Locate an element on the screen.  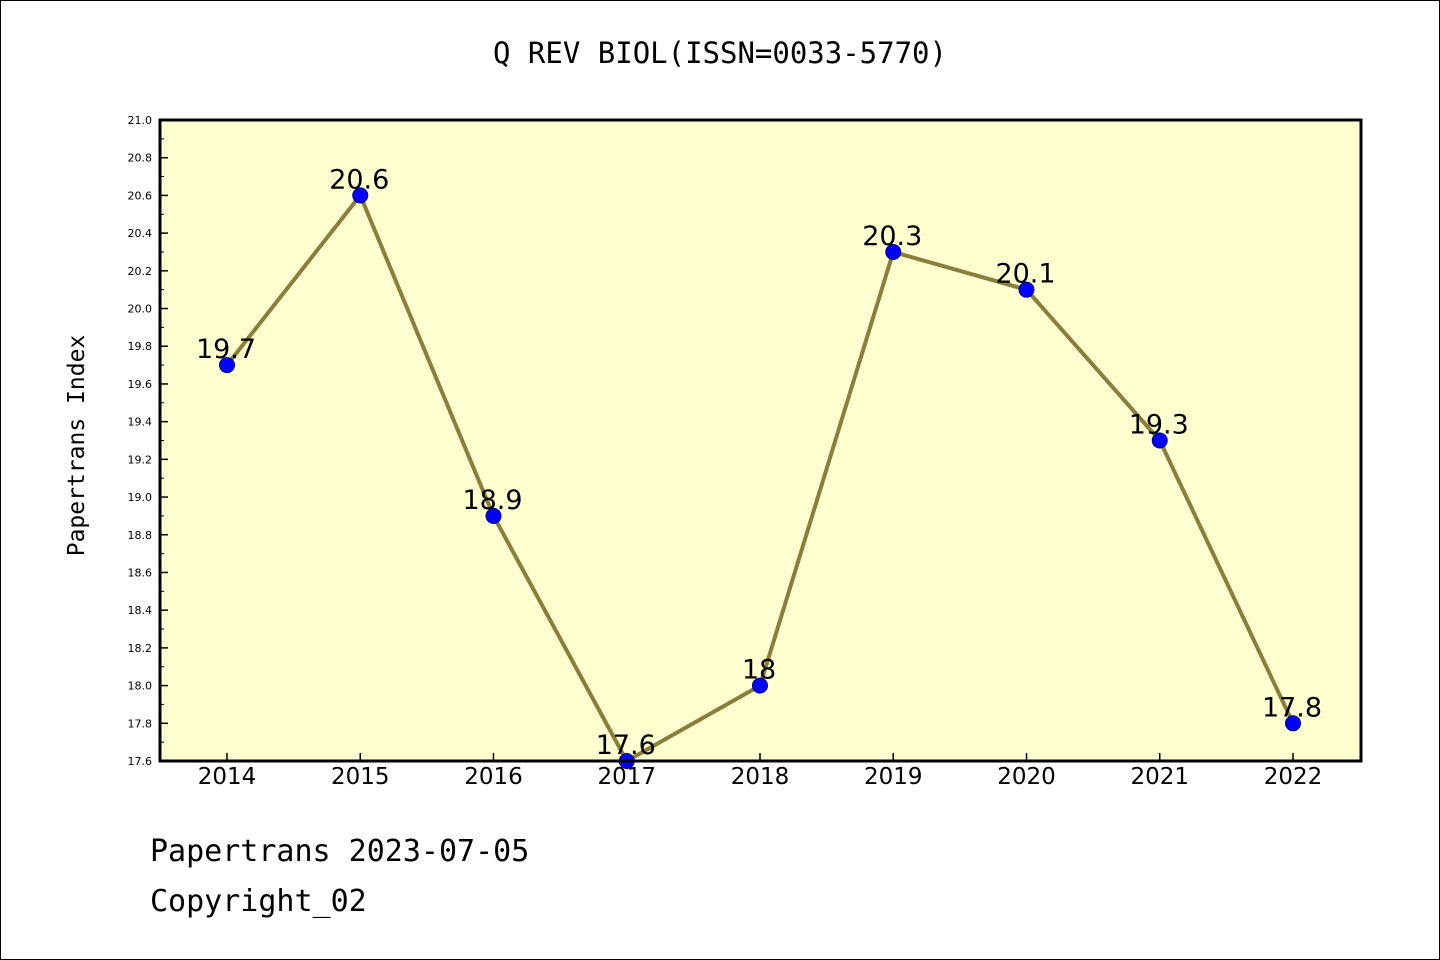
y-tick-label: 20.4 is located at coordinates (140, 233).